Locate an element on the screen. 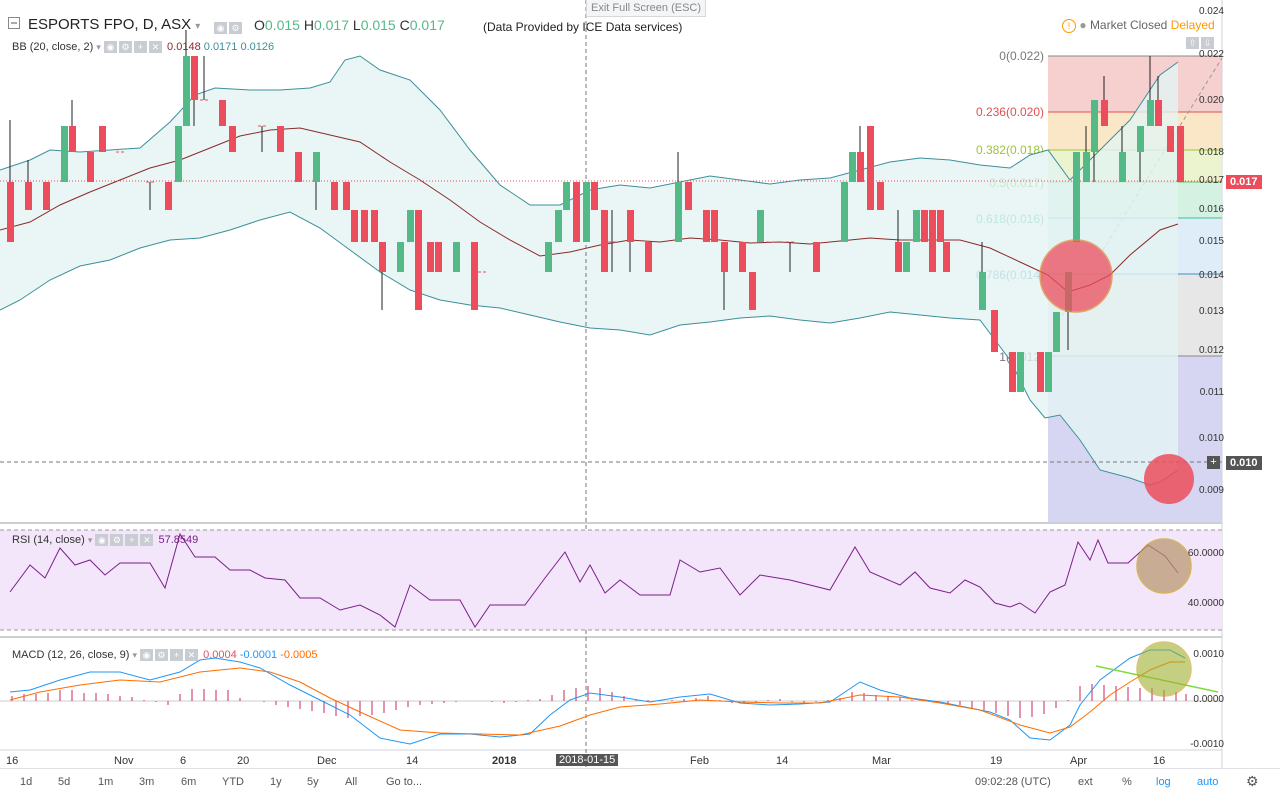  rsi-tick-label: 60.0000 is located at coordinates (1205, 553).